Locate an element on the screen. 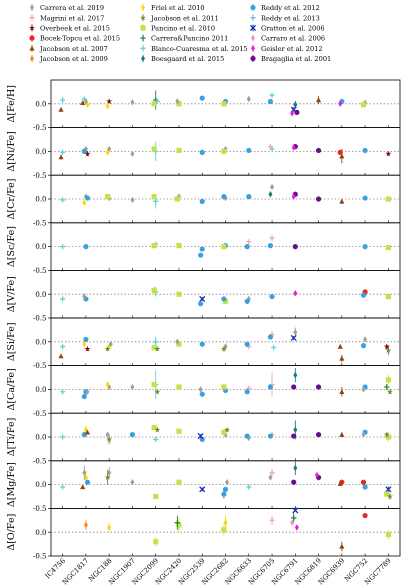 The image size is (415, 586). y-tick-label: 0.0 is located at coordinates (40, 342).